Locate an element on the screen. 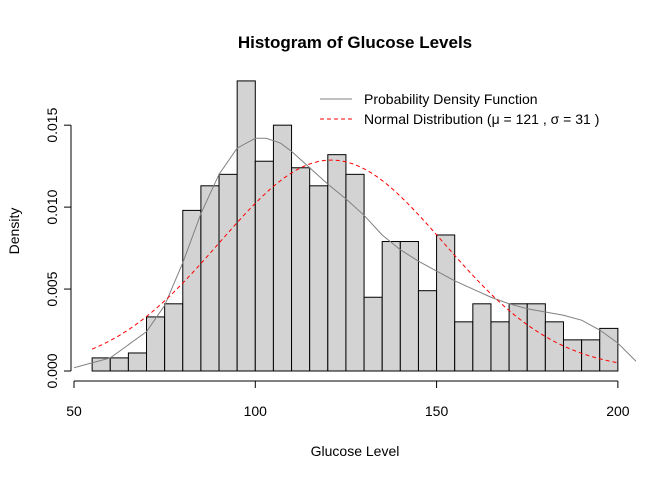  y-axis-label: Density is located at coordinates (14, 231).